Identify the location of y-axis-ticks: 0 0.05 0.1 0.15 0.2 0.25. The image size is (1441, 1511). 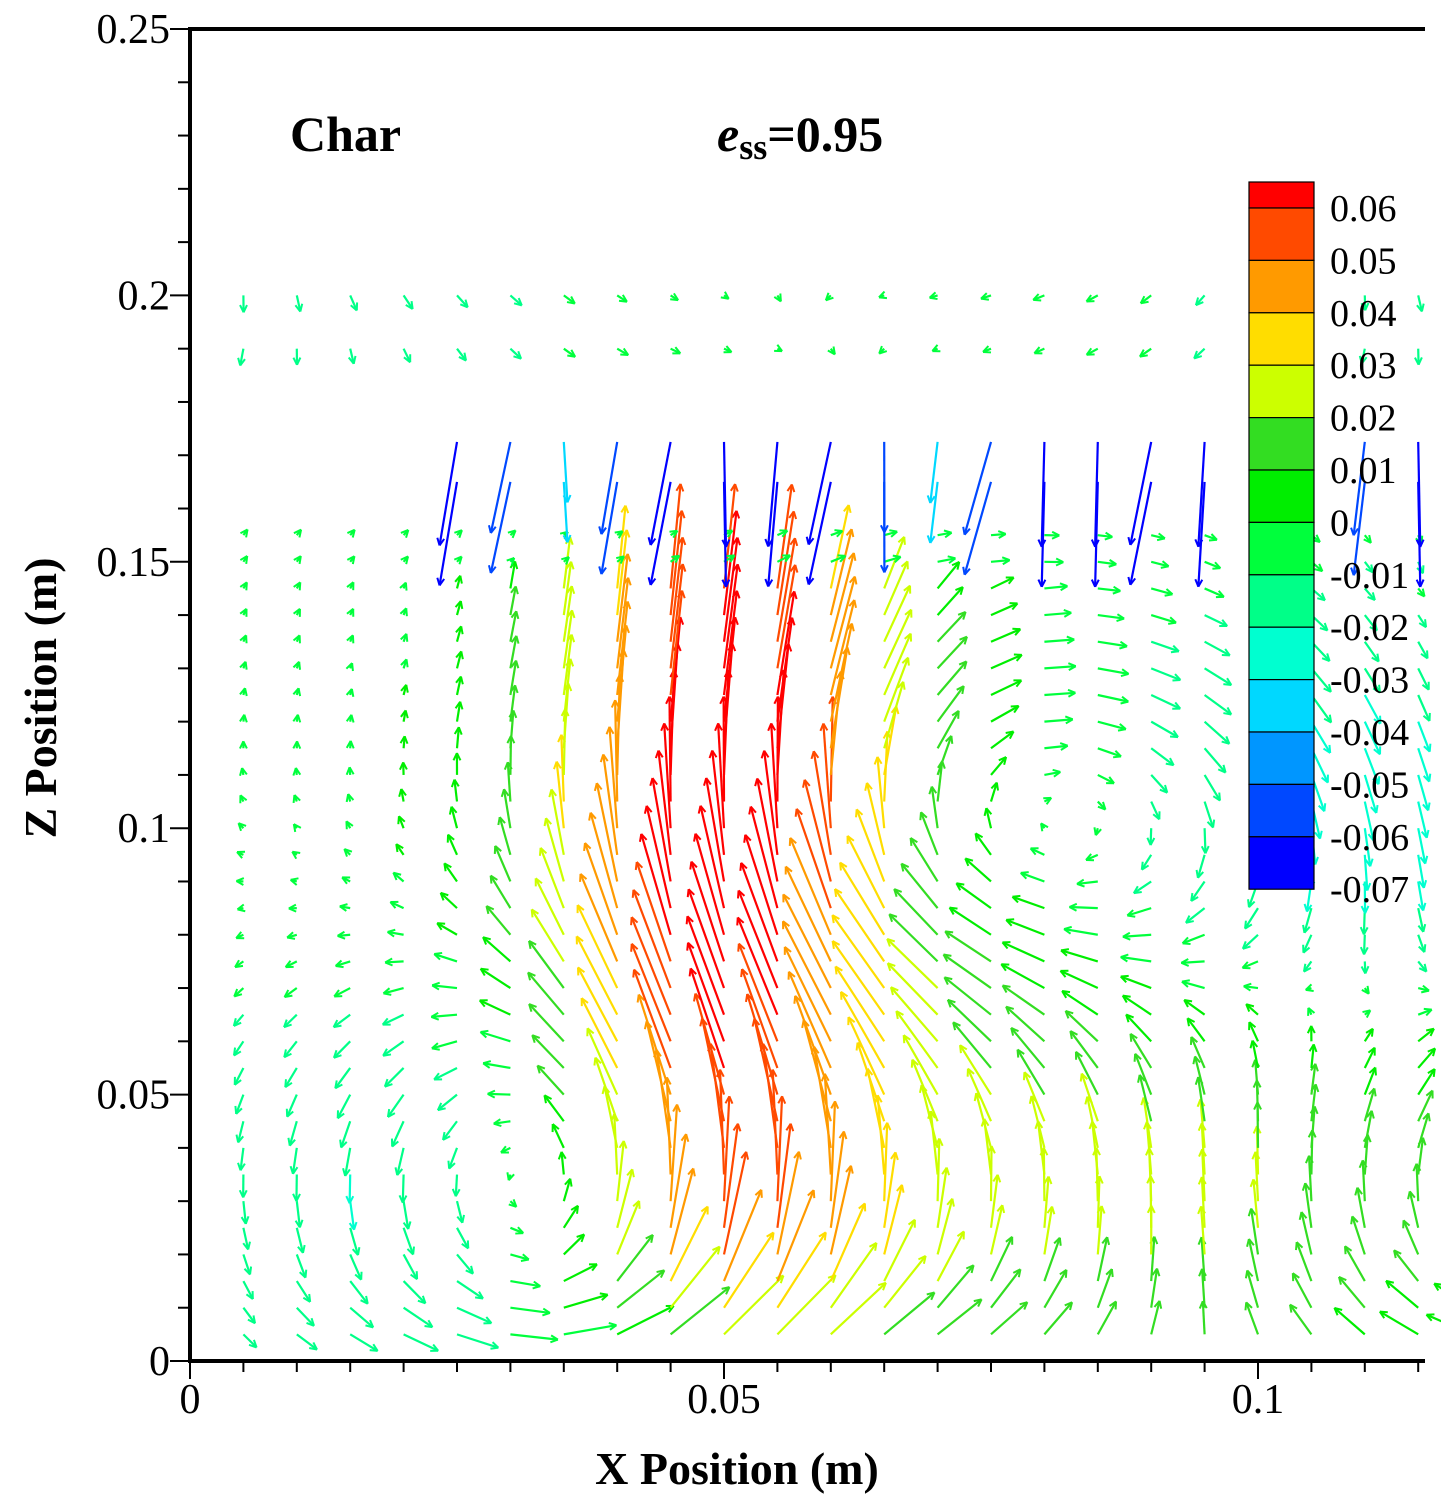
(143, 696).